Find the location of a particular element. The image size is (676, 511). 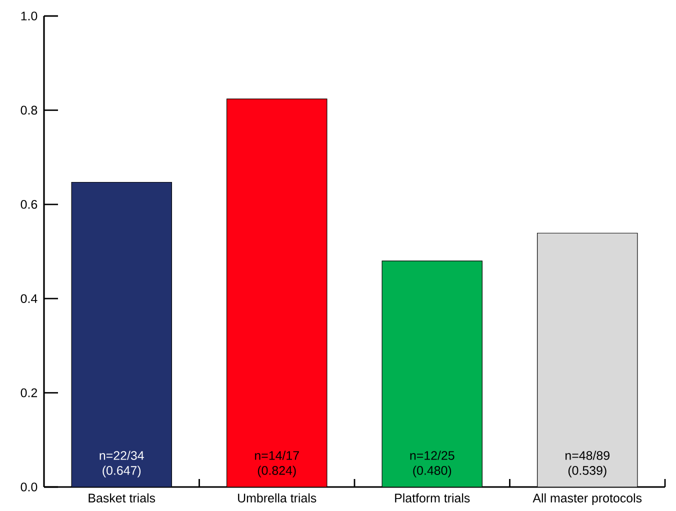

data-label: n=14/17 (0.824) is located at coordinates (277, 464).